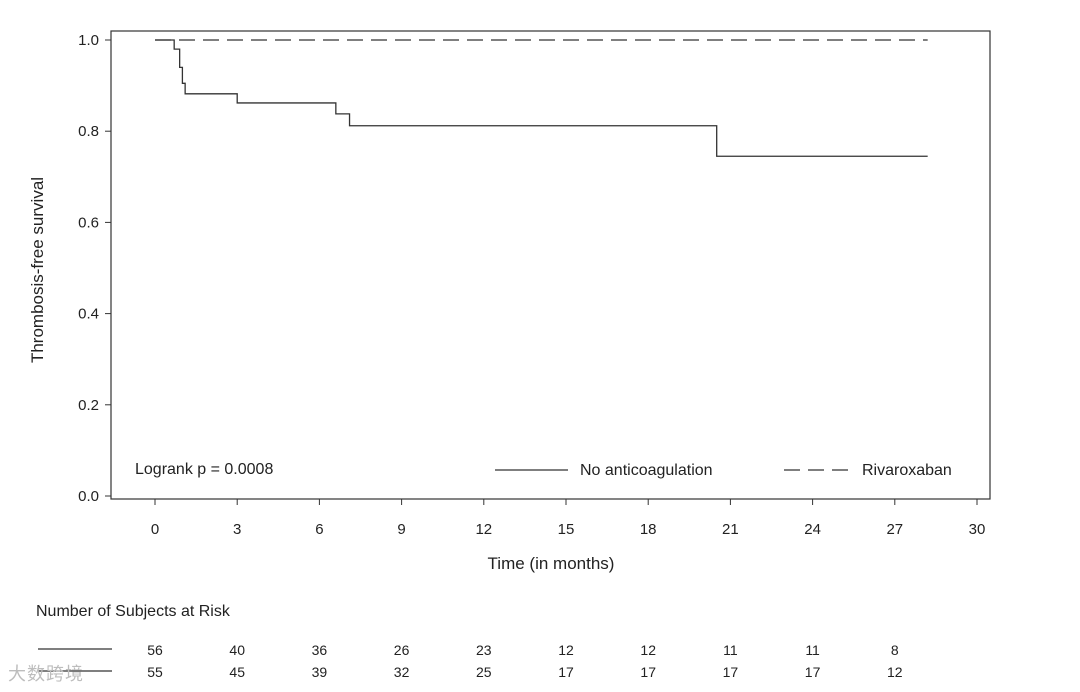 Image resolution: width=1080 pixels, height=692 pixels. I want to click on risk-count: 36, so click(320, 650).